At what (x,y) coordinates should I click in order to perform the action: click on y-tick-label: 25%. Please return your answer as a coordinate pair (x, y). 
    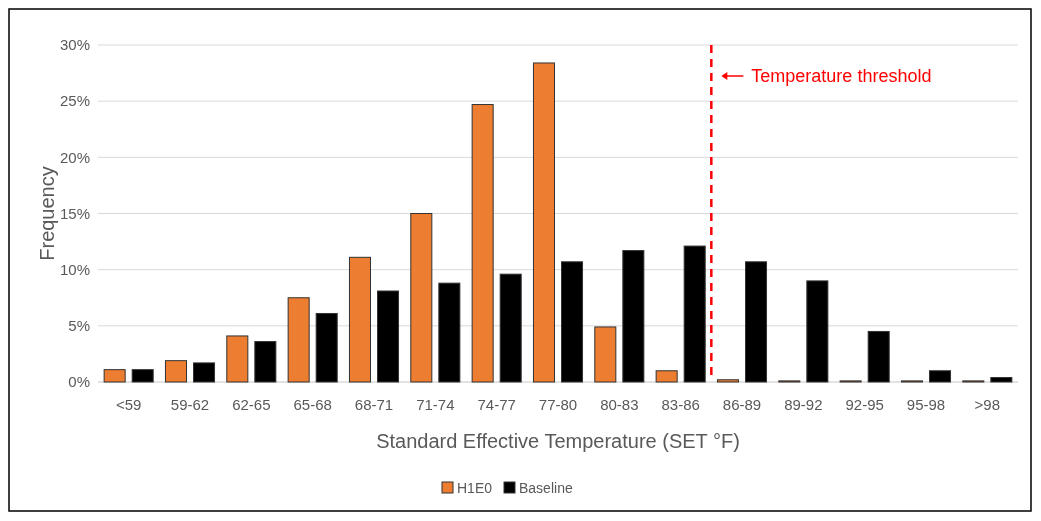
    Looking at the image, I should click on (74, 101).